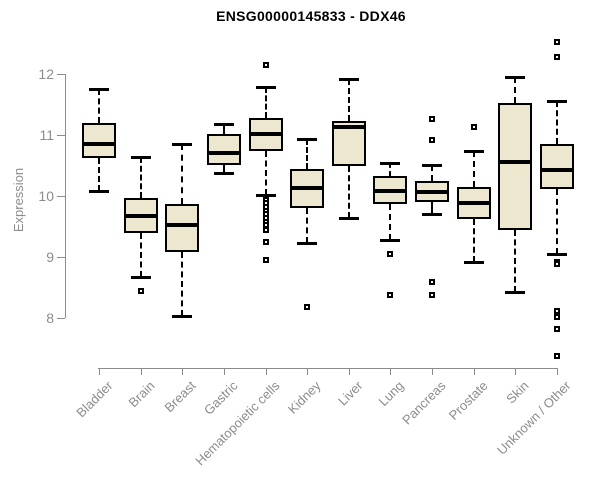 The height and width of the screenshot is (500, 600). What do you see at coordinates (50, 318) in the screenshot?
I see `y-tick-label: 8` at bounding box center [50, 318].